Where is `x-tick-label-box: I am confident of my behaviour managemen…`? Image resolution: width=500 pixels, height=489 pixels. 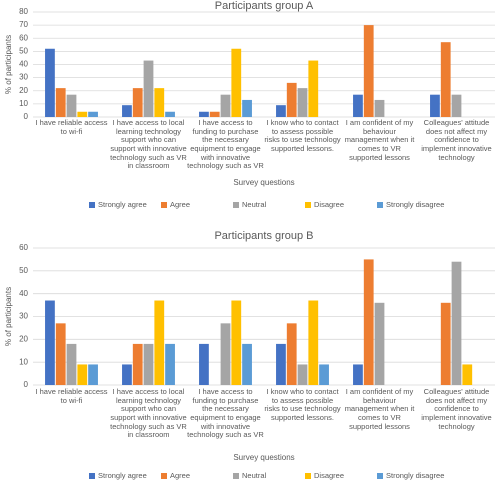 x-tick-label-box: I am confident of my behaviour managemen… is located at coordinates (379, 140).